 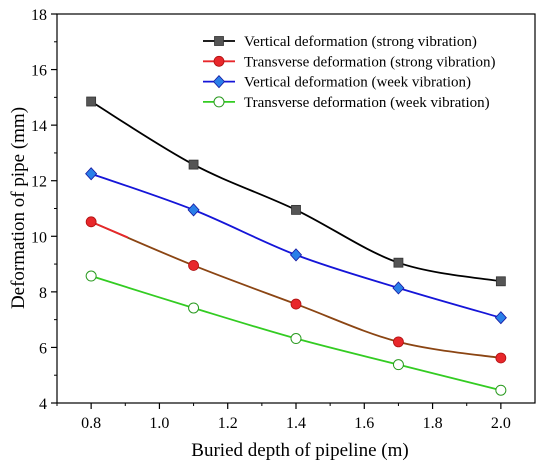 I want to click on legend-item: Vertical deformation (strong vibration), so click(x=340, y=42).